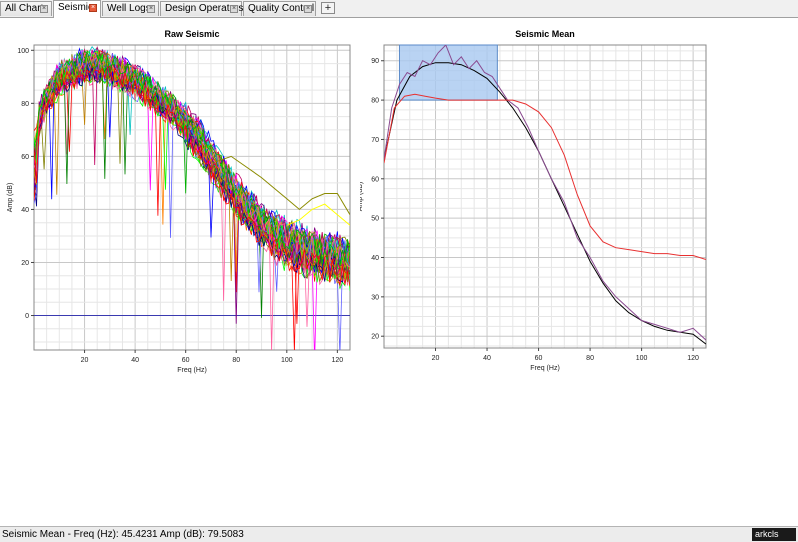 The height and width of the screenshot is (542, 798). I want to click on tab-seismic: Seismic ×, so click(77, 9).